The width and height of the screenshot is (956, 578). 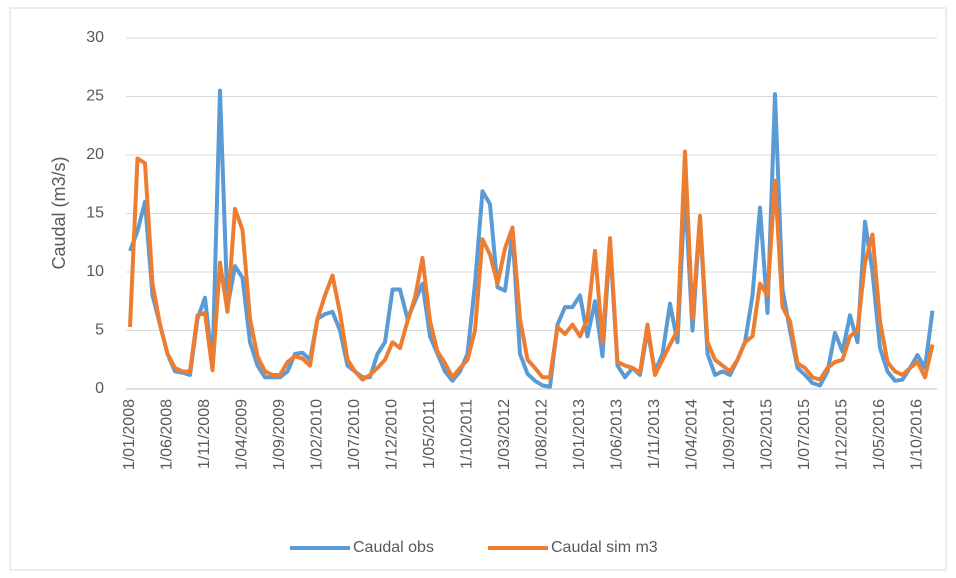 What do you see at coordinates (167, 434) in the screenshot?
I see `x-tick-label: 1/06/2008` at bounding box center [167, 434].